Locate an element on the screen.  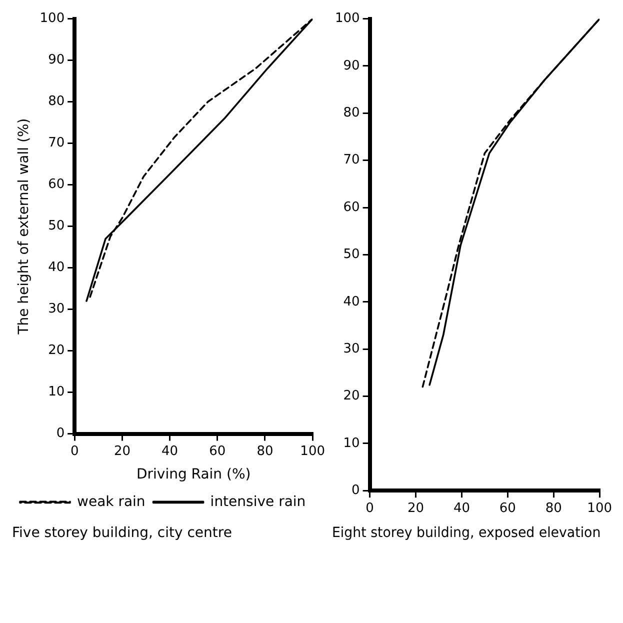
y-axis-title: The height of external wall (%) is located at coordinates (24, 227).